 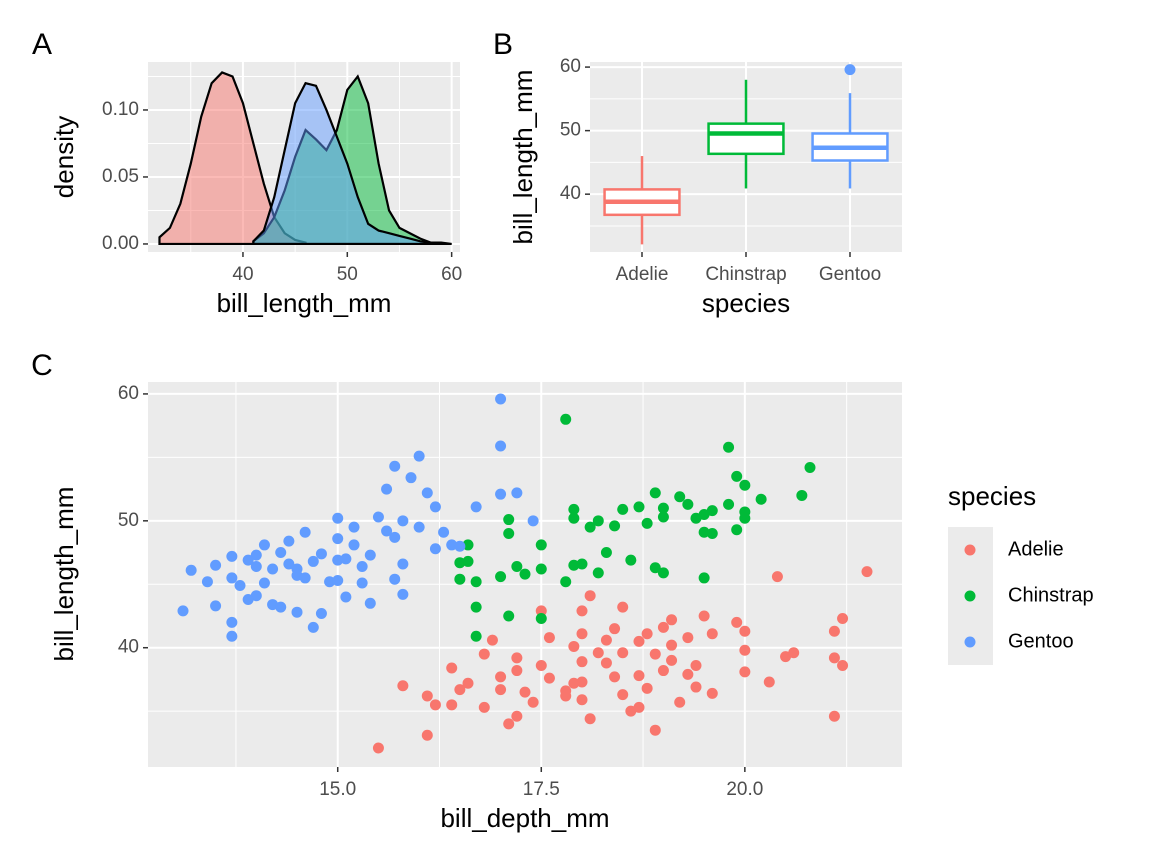 What do you see at coordinates (1041, 641) in the screenshot?
I see `legend-label: Gentoo` at bounding box center [1041, 641].